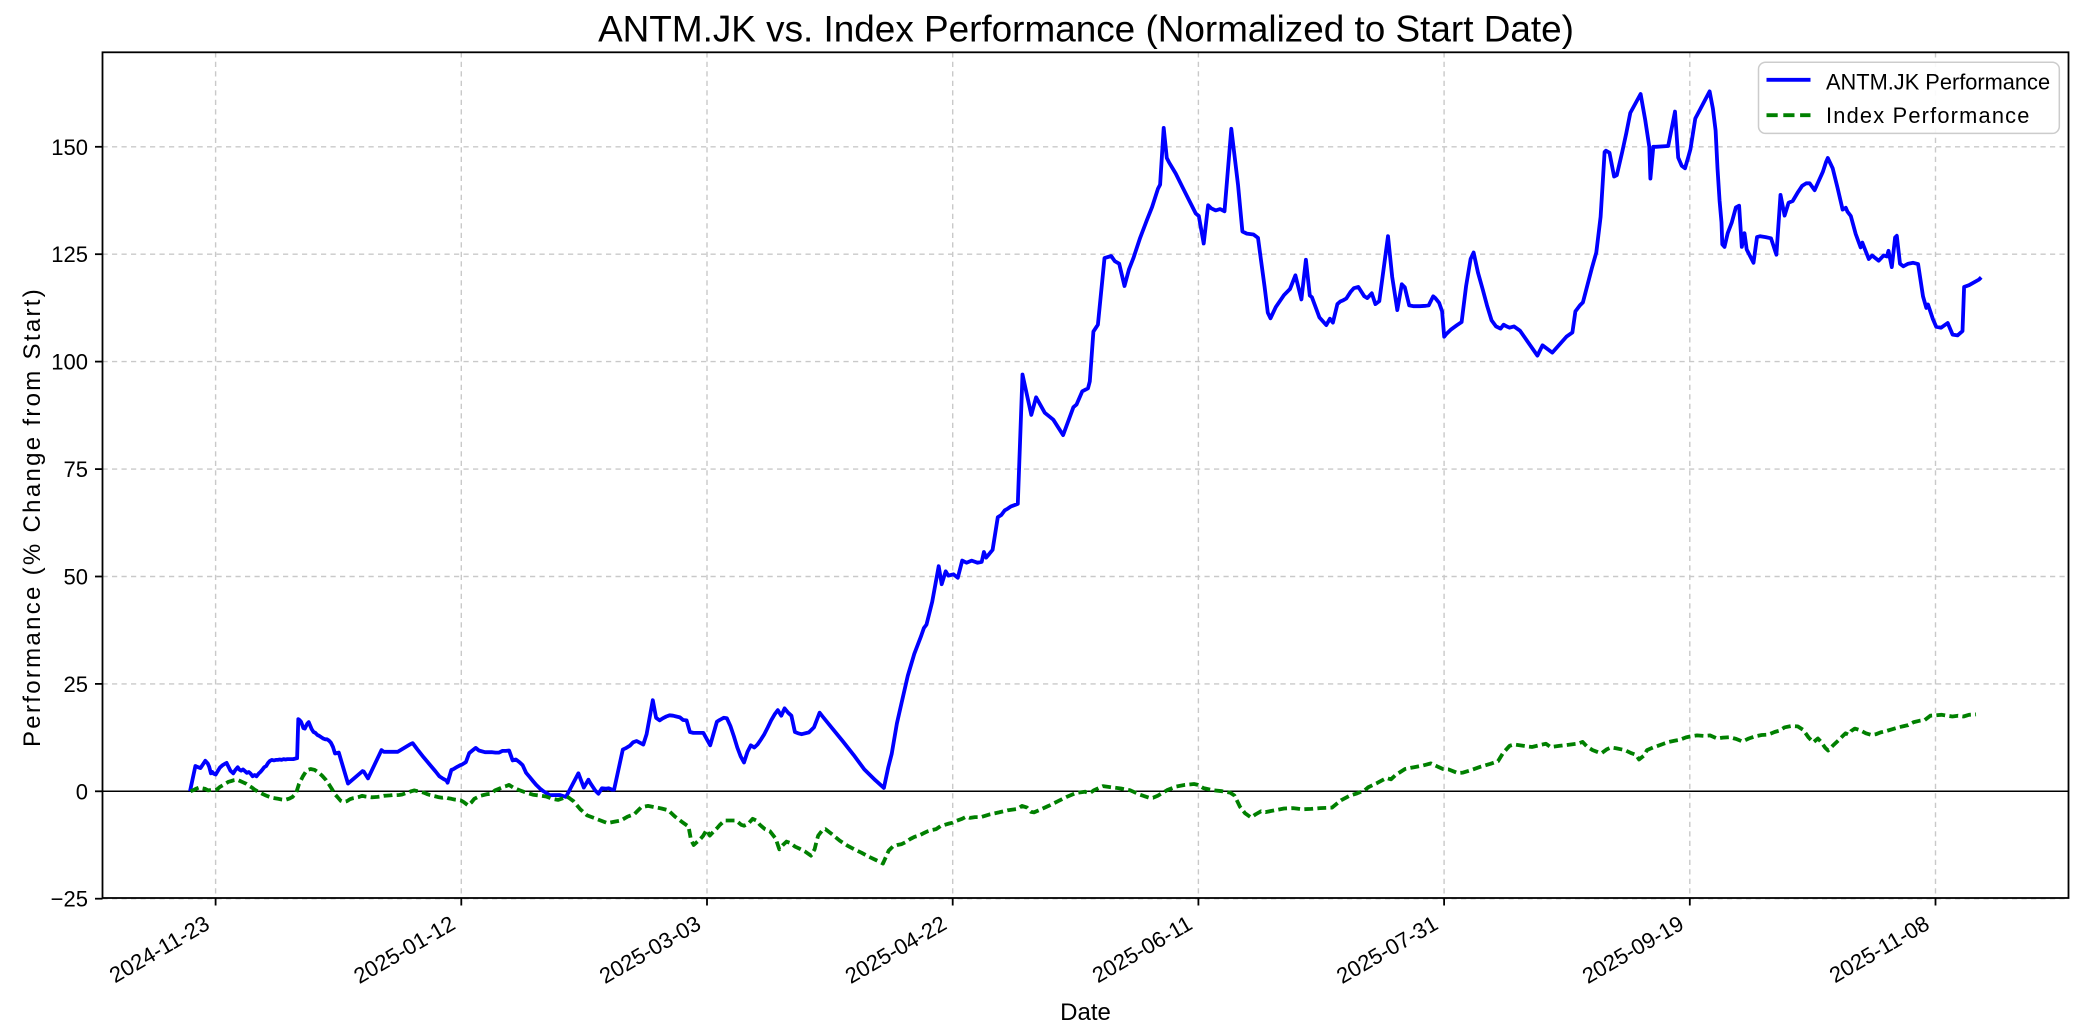 The width and height of the screenshot is (2084, 1035). I want to click on svg-text: 75, so click(76, 469).